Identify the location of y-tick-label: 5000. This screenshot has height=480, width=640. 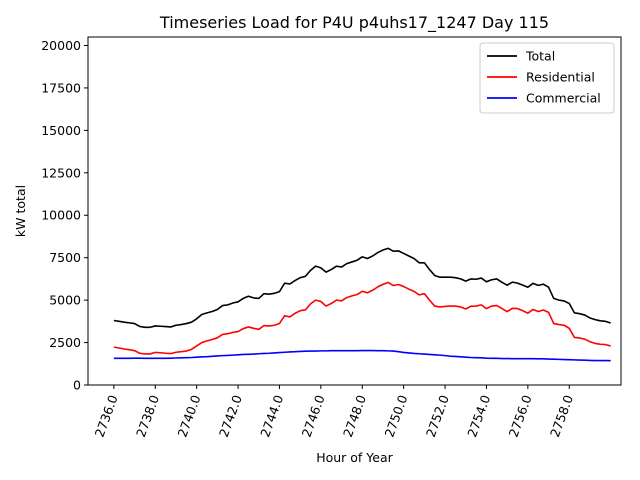
(65, 300).